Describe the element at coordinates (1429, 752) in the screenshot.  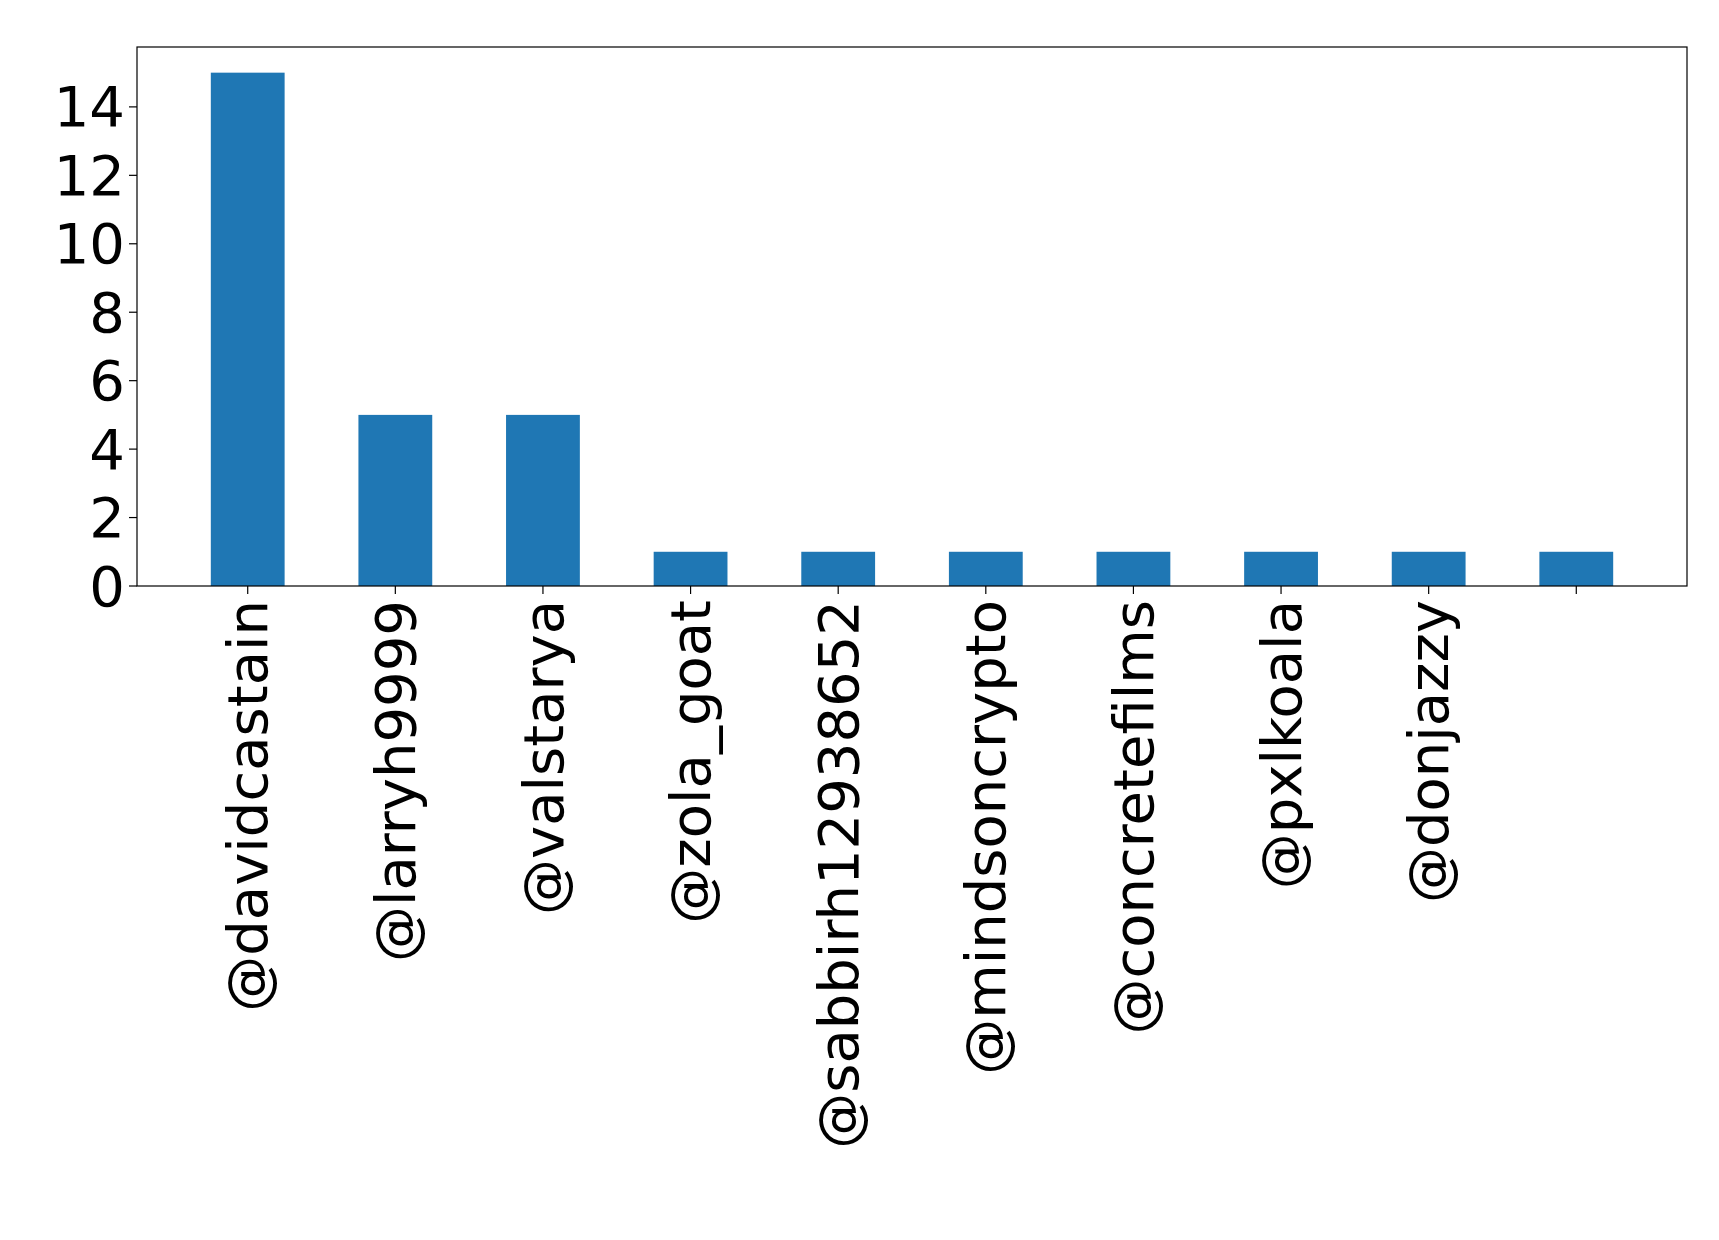
I see `x-tick-label: @donjazzy` at that location.